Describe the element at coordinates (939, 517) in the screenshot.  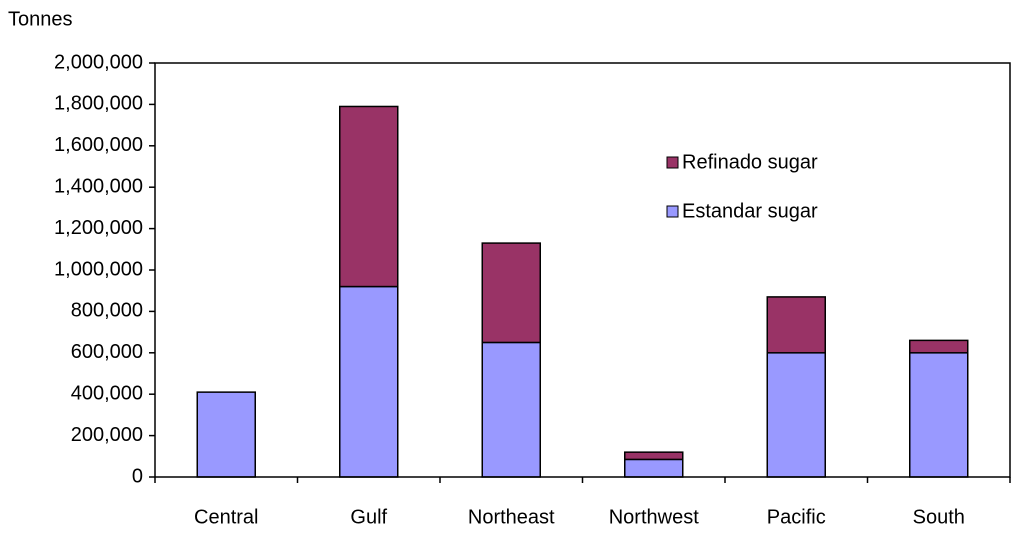
I see `x-tick-label: South` at that location.